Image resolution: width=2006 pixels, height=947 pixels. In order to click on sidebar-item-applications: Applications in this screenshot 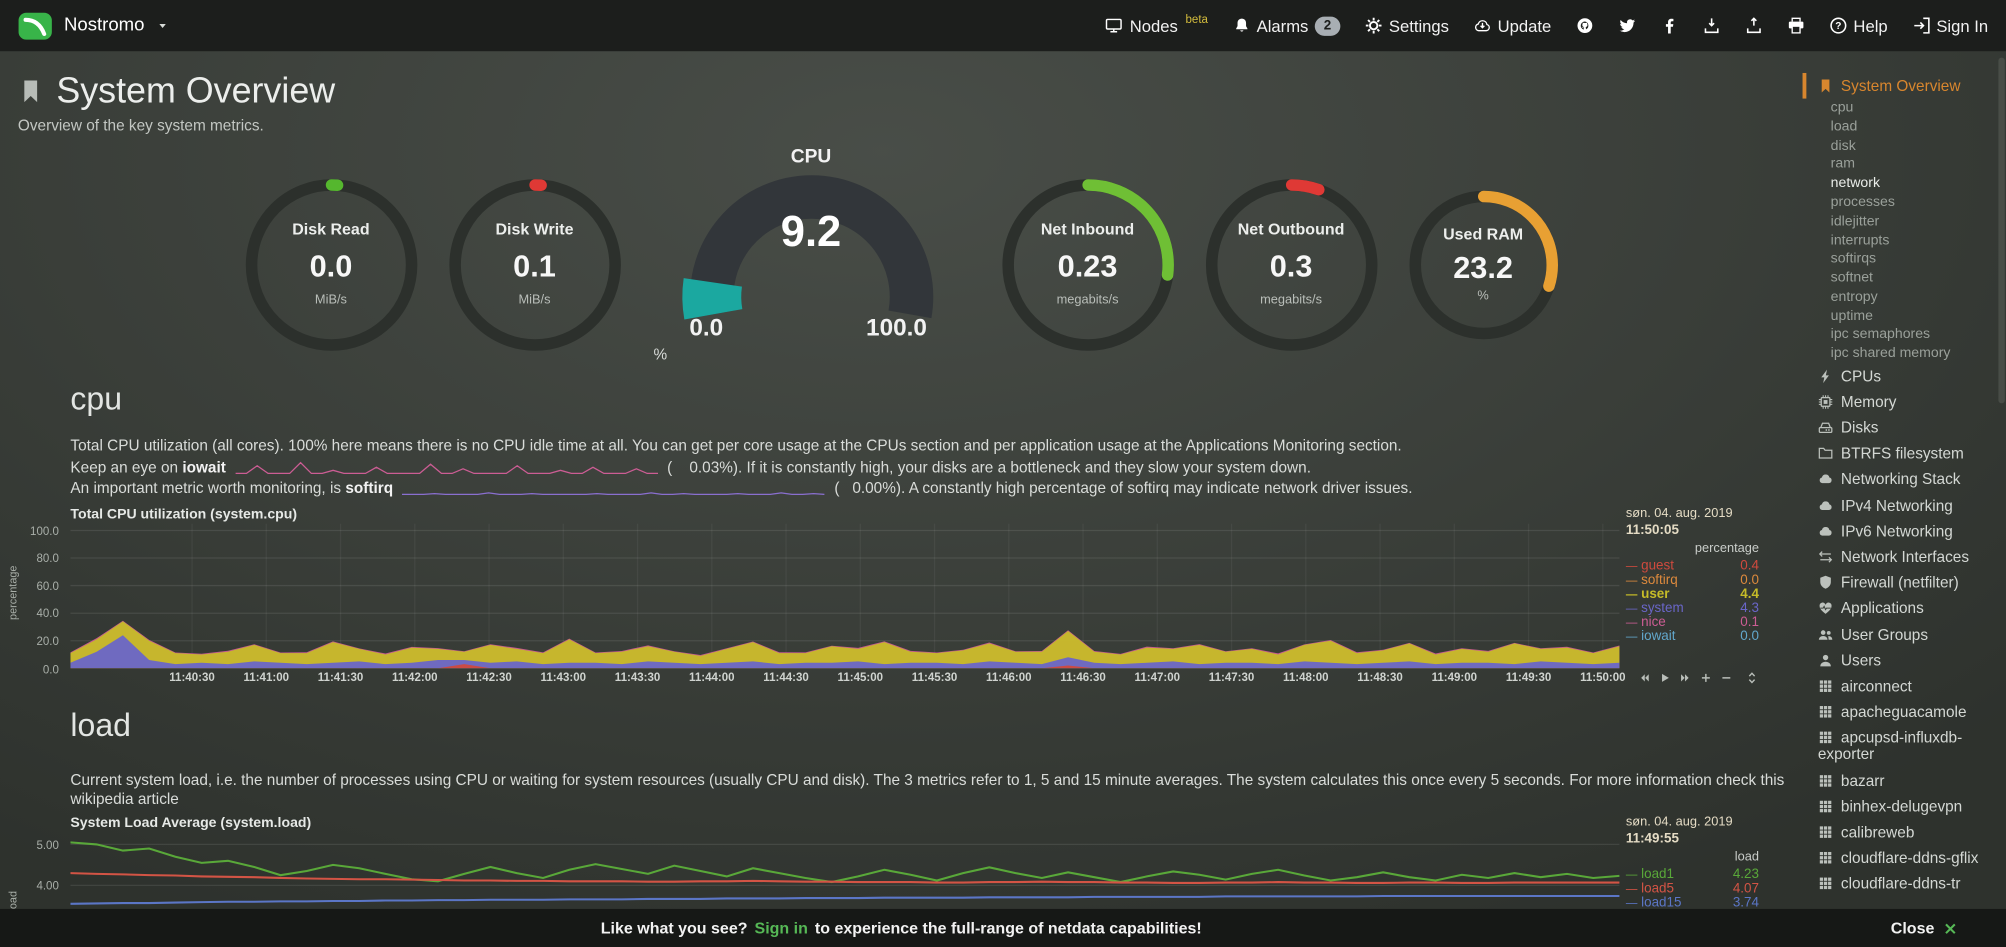, I will do `click(1909, 609)`.